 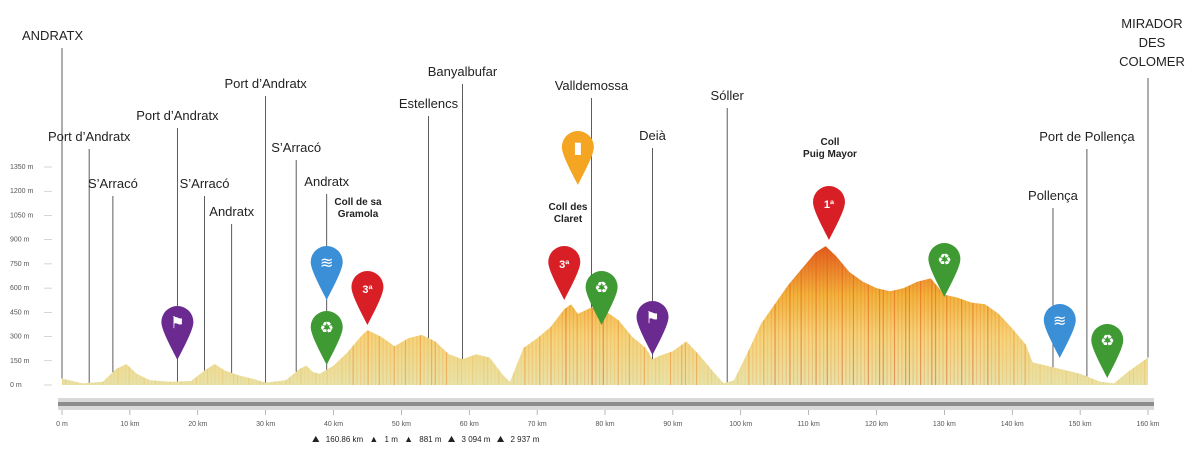 I want to click on x-tick-label: 150 km, so click(x=1080, y=424).